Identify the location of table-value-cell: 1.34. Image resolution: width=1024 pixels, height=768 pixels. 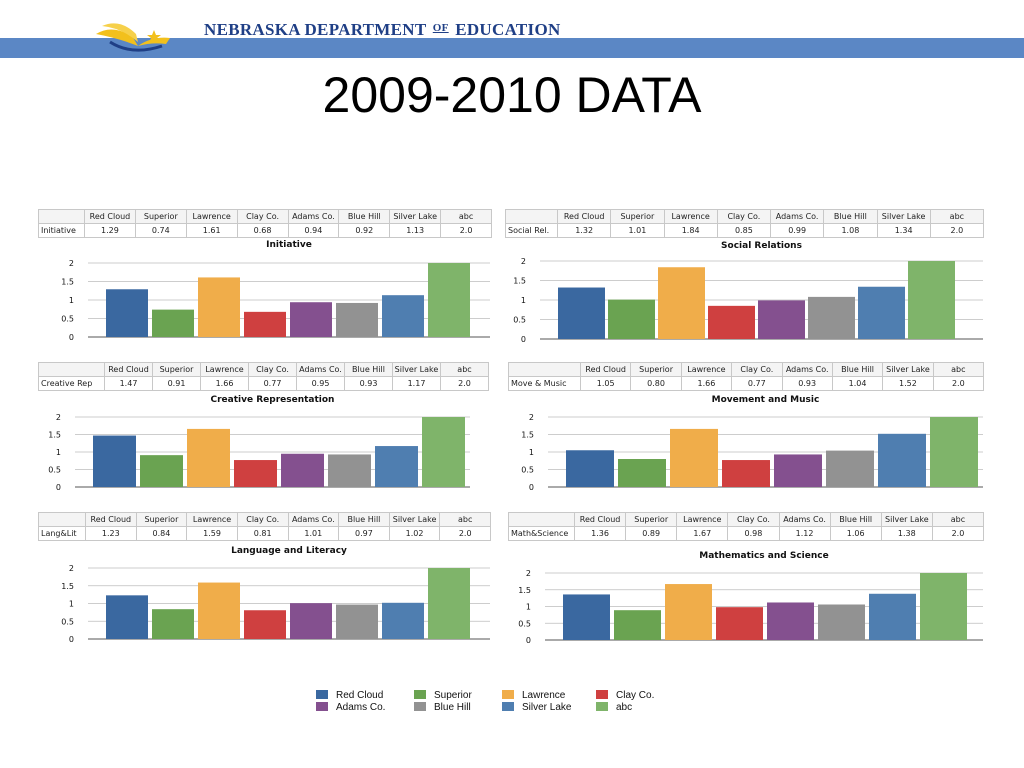
(903, 230).